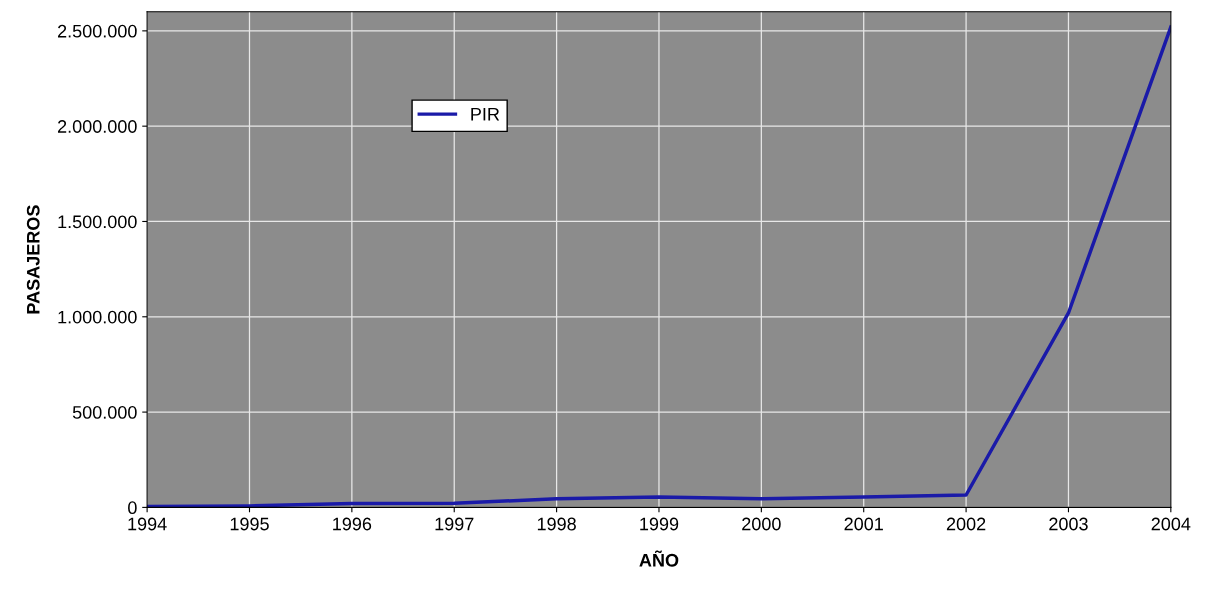 The image size is (1226, 590). Describe the element at coordinates (104, 412) in the screenshot. I see `y-tick-label: 500.000` at that location.